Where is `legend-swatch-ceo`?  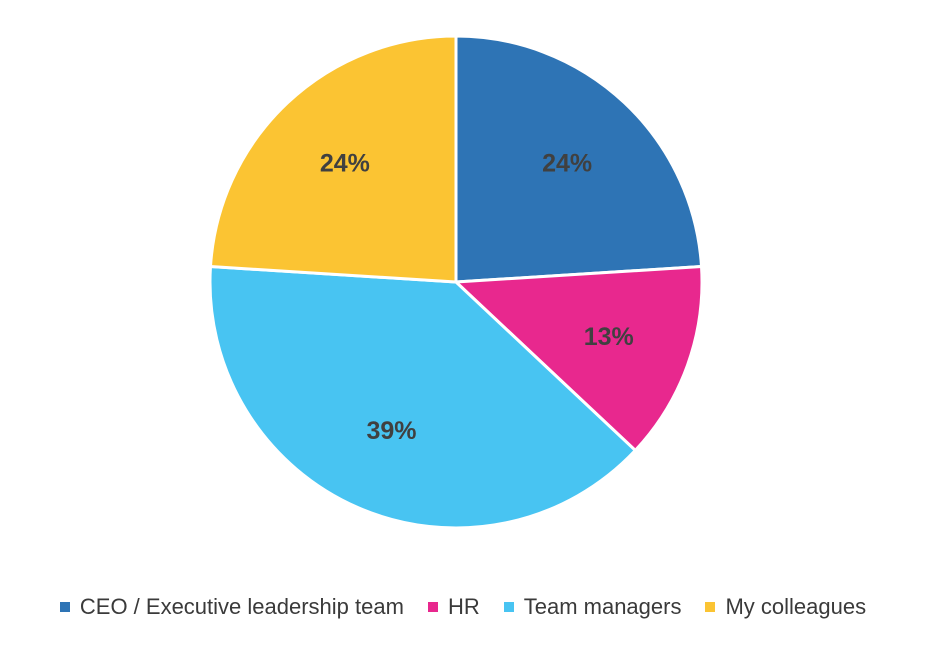 legend-swatch-ceo is located at coordinates (64, 607).